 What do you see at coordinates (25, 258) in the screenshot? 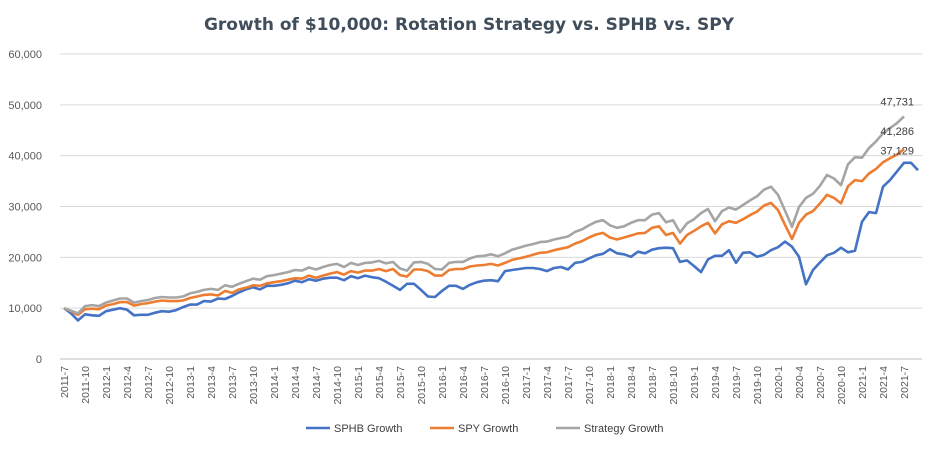
I see `y-tick-label: 20,000` at bounding box center [25, 258].